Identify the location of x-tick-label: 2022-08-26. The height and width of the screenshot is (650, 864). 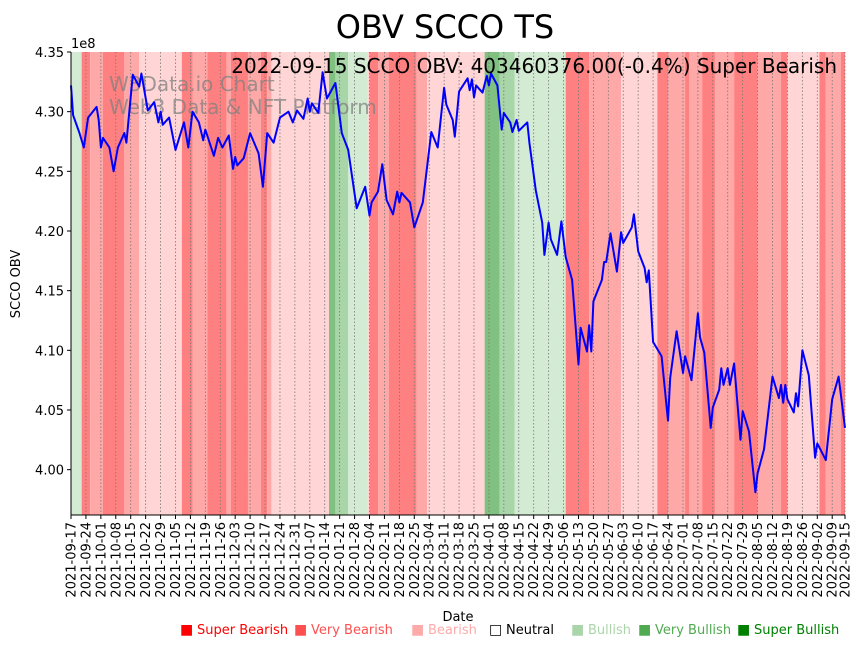
(803, 560).